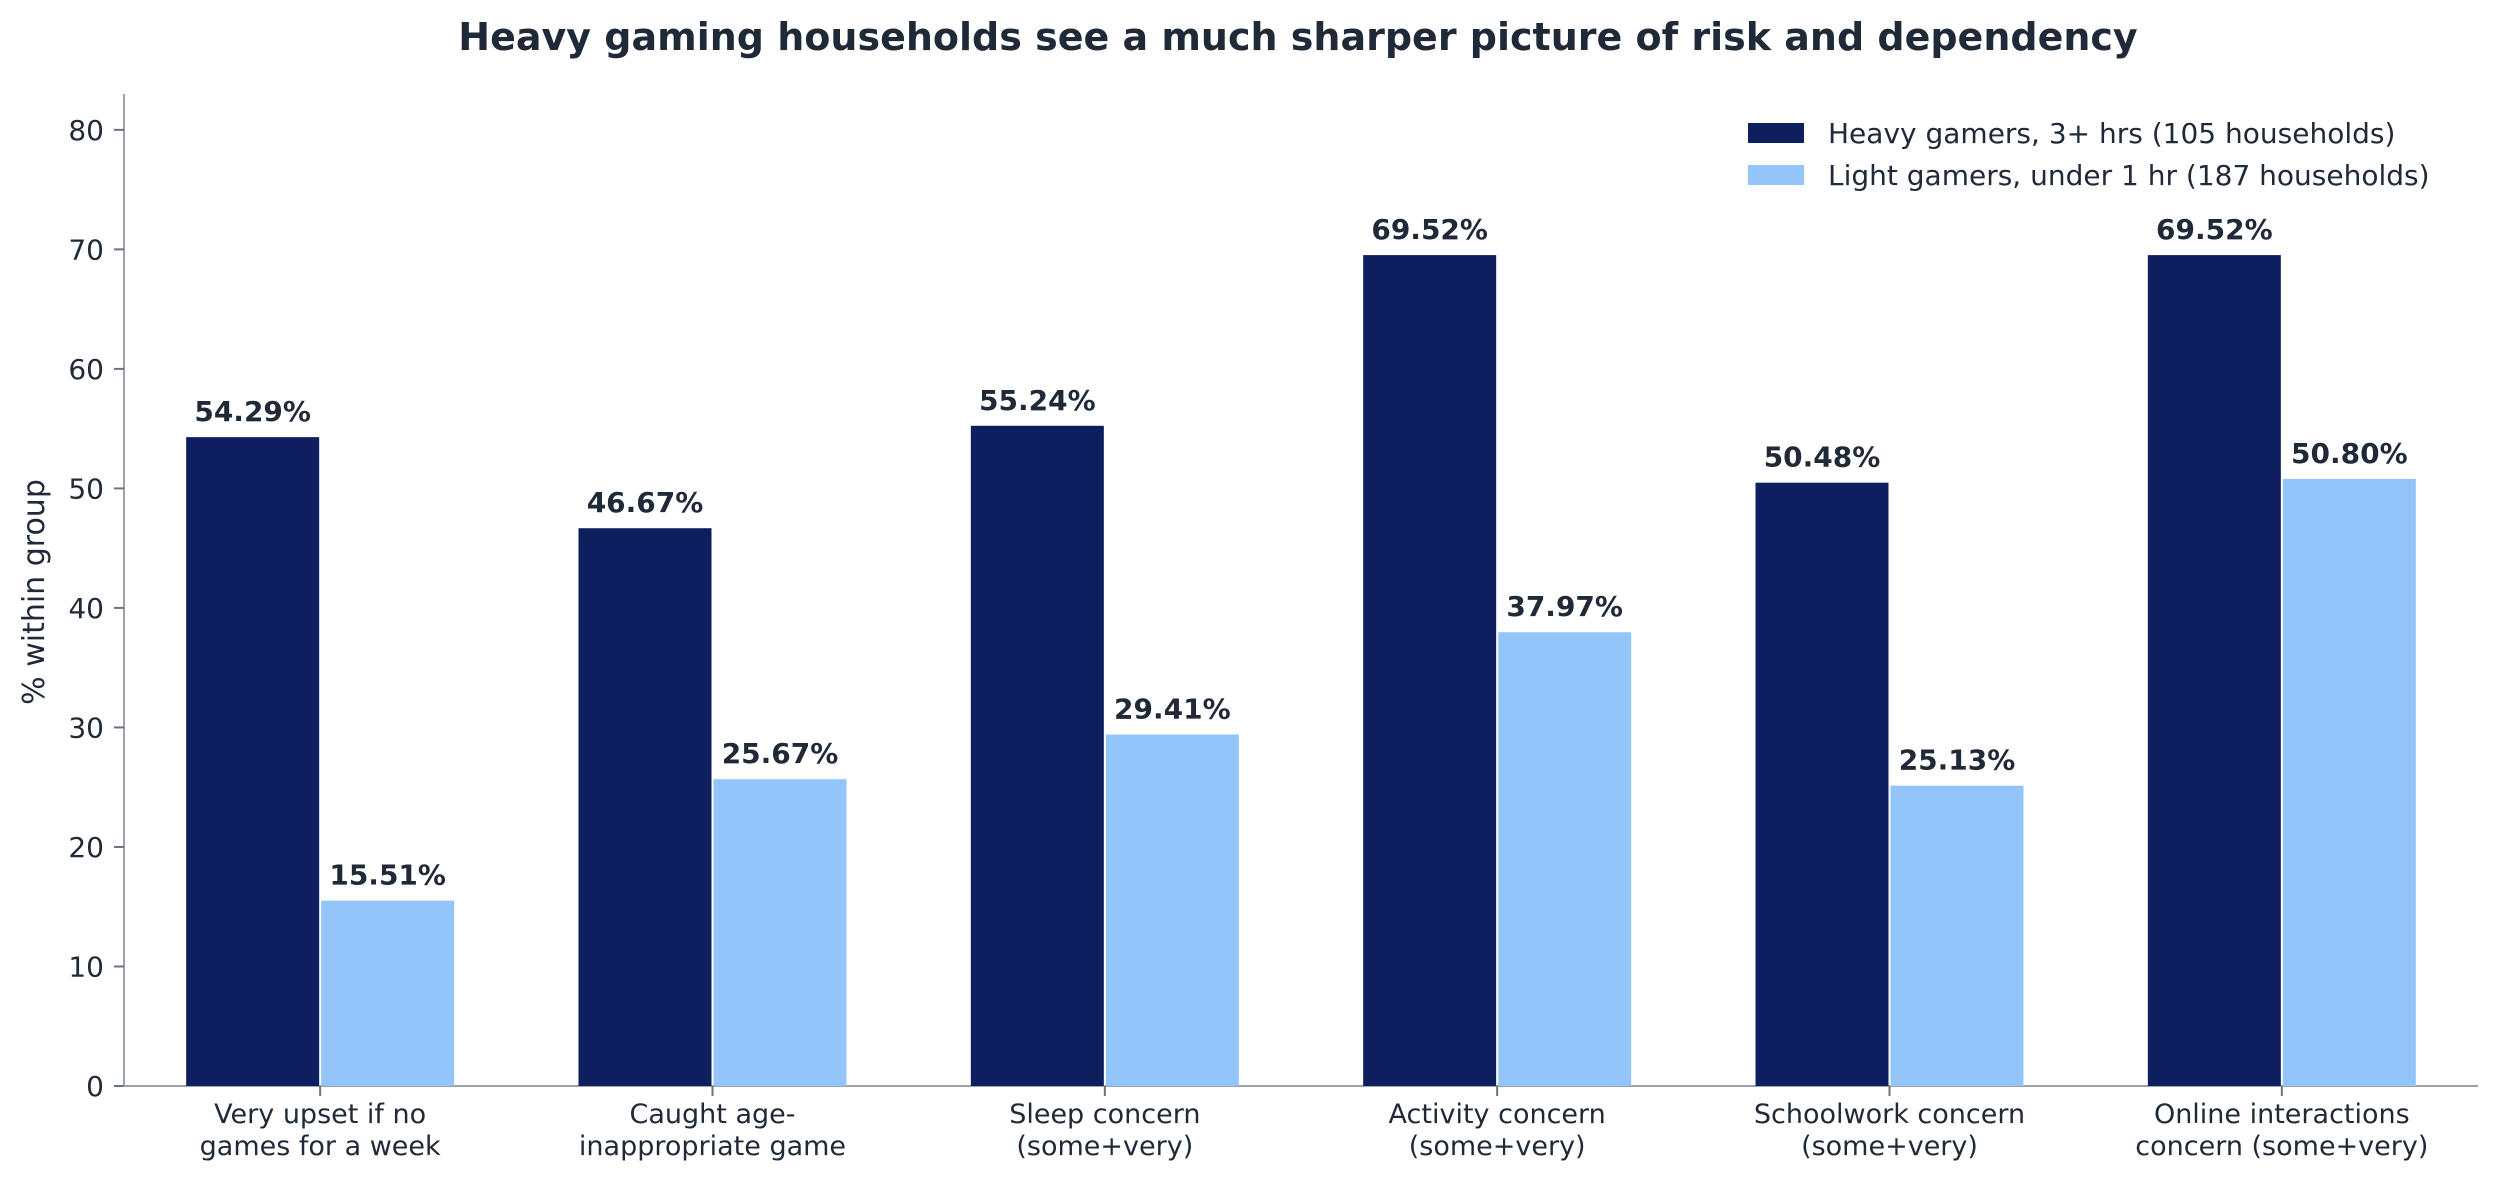 The height and width of the screenshot is (1180, 2499). Describe the element at coordinates (320, 1114) in the screenshot. I see `category-label: Very upset if no` at that location.